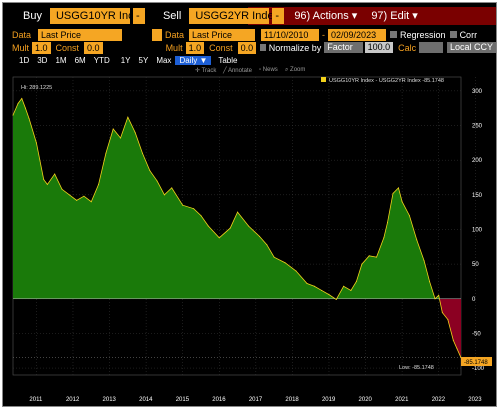 The image size is (499, 409). I want to click on normalize-checkbox, so click(263, 47).